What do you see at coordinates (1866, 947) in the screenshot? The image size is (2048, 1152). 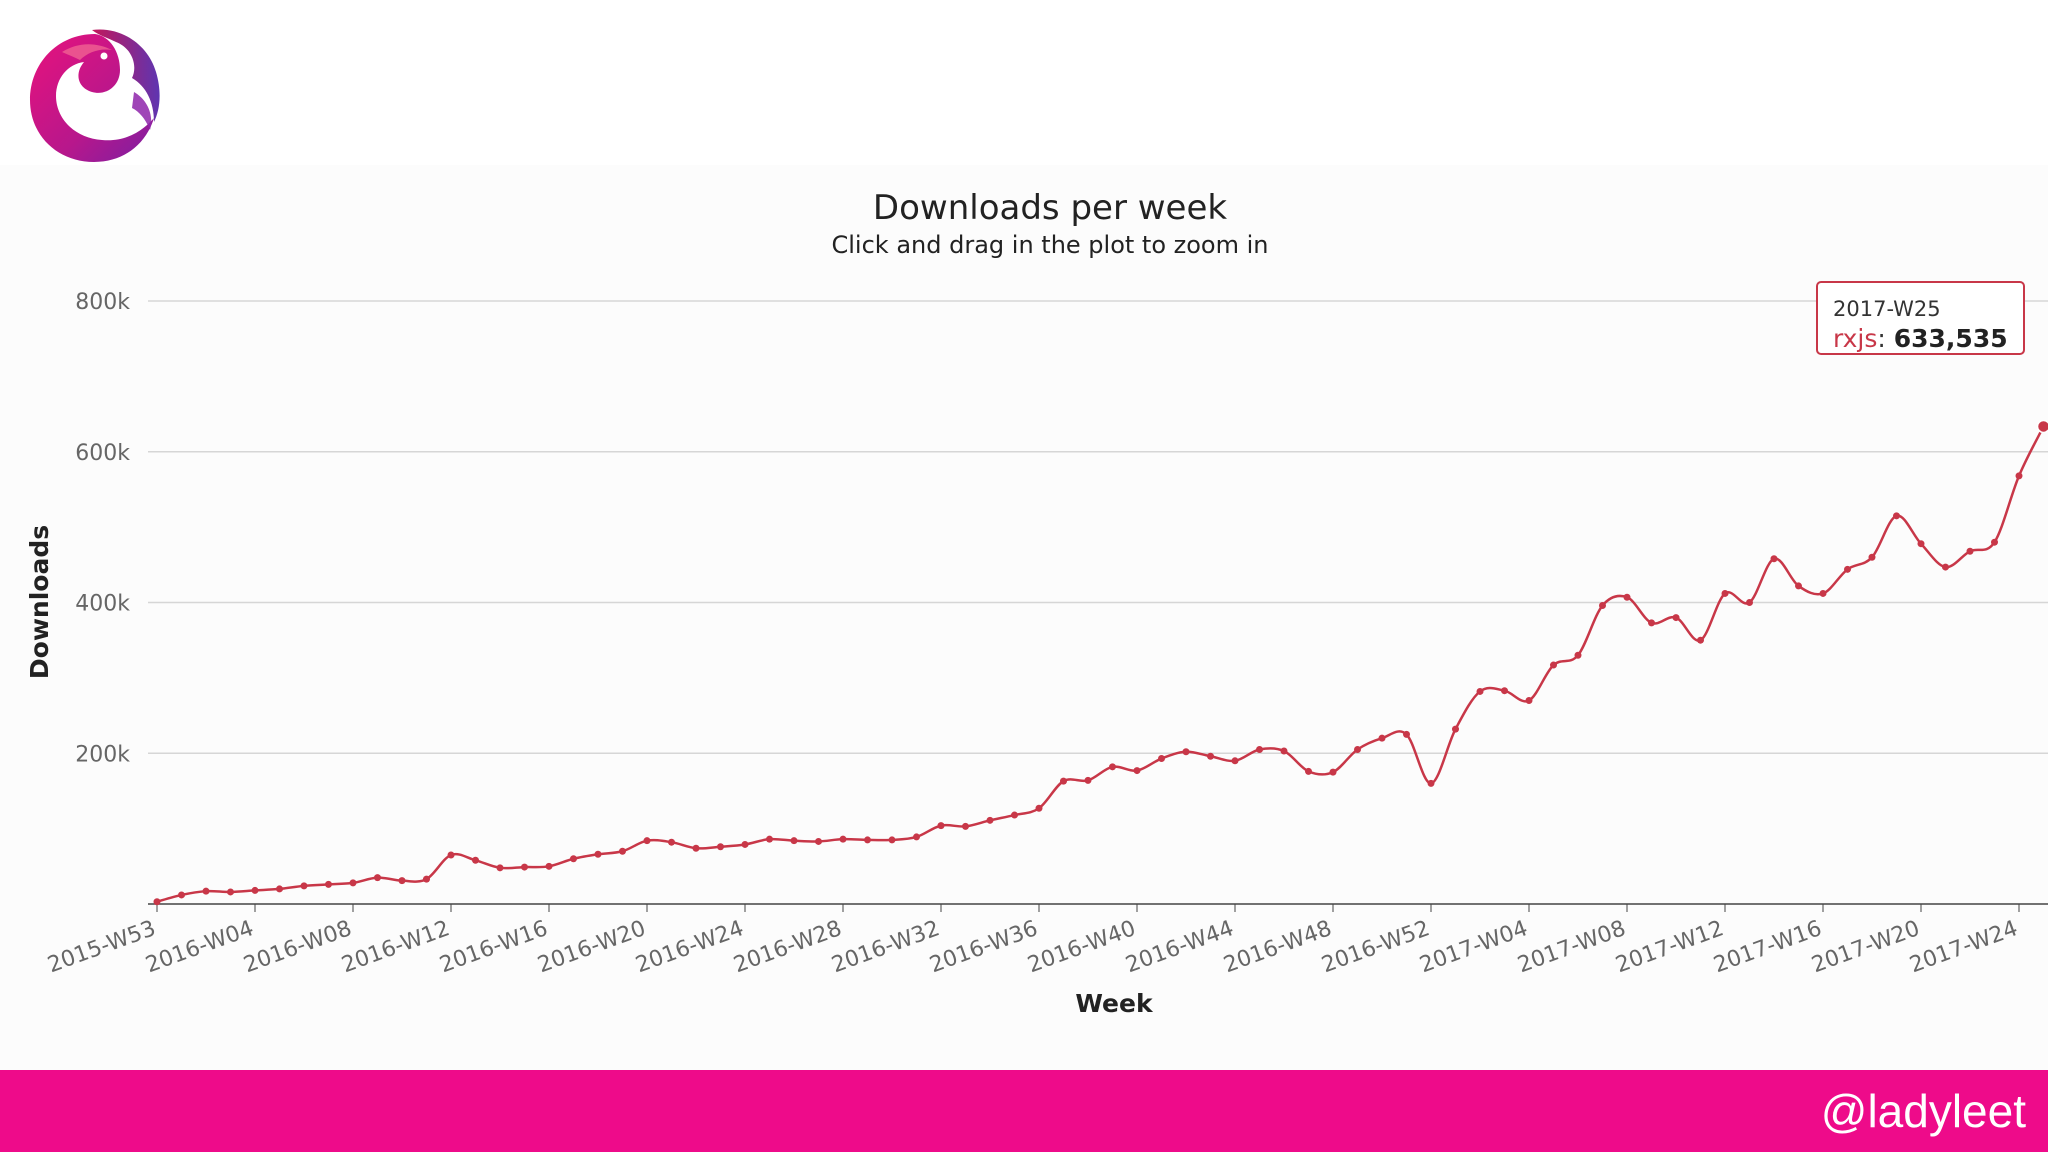 I see `x-tick-label: 2017-W20` at bounding box center [1866, 947].